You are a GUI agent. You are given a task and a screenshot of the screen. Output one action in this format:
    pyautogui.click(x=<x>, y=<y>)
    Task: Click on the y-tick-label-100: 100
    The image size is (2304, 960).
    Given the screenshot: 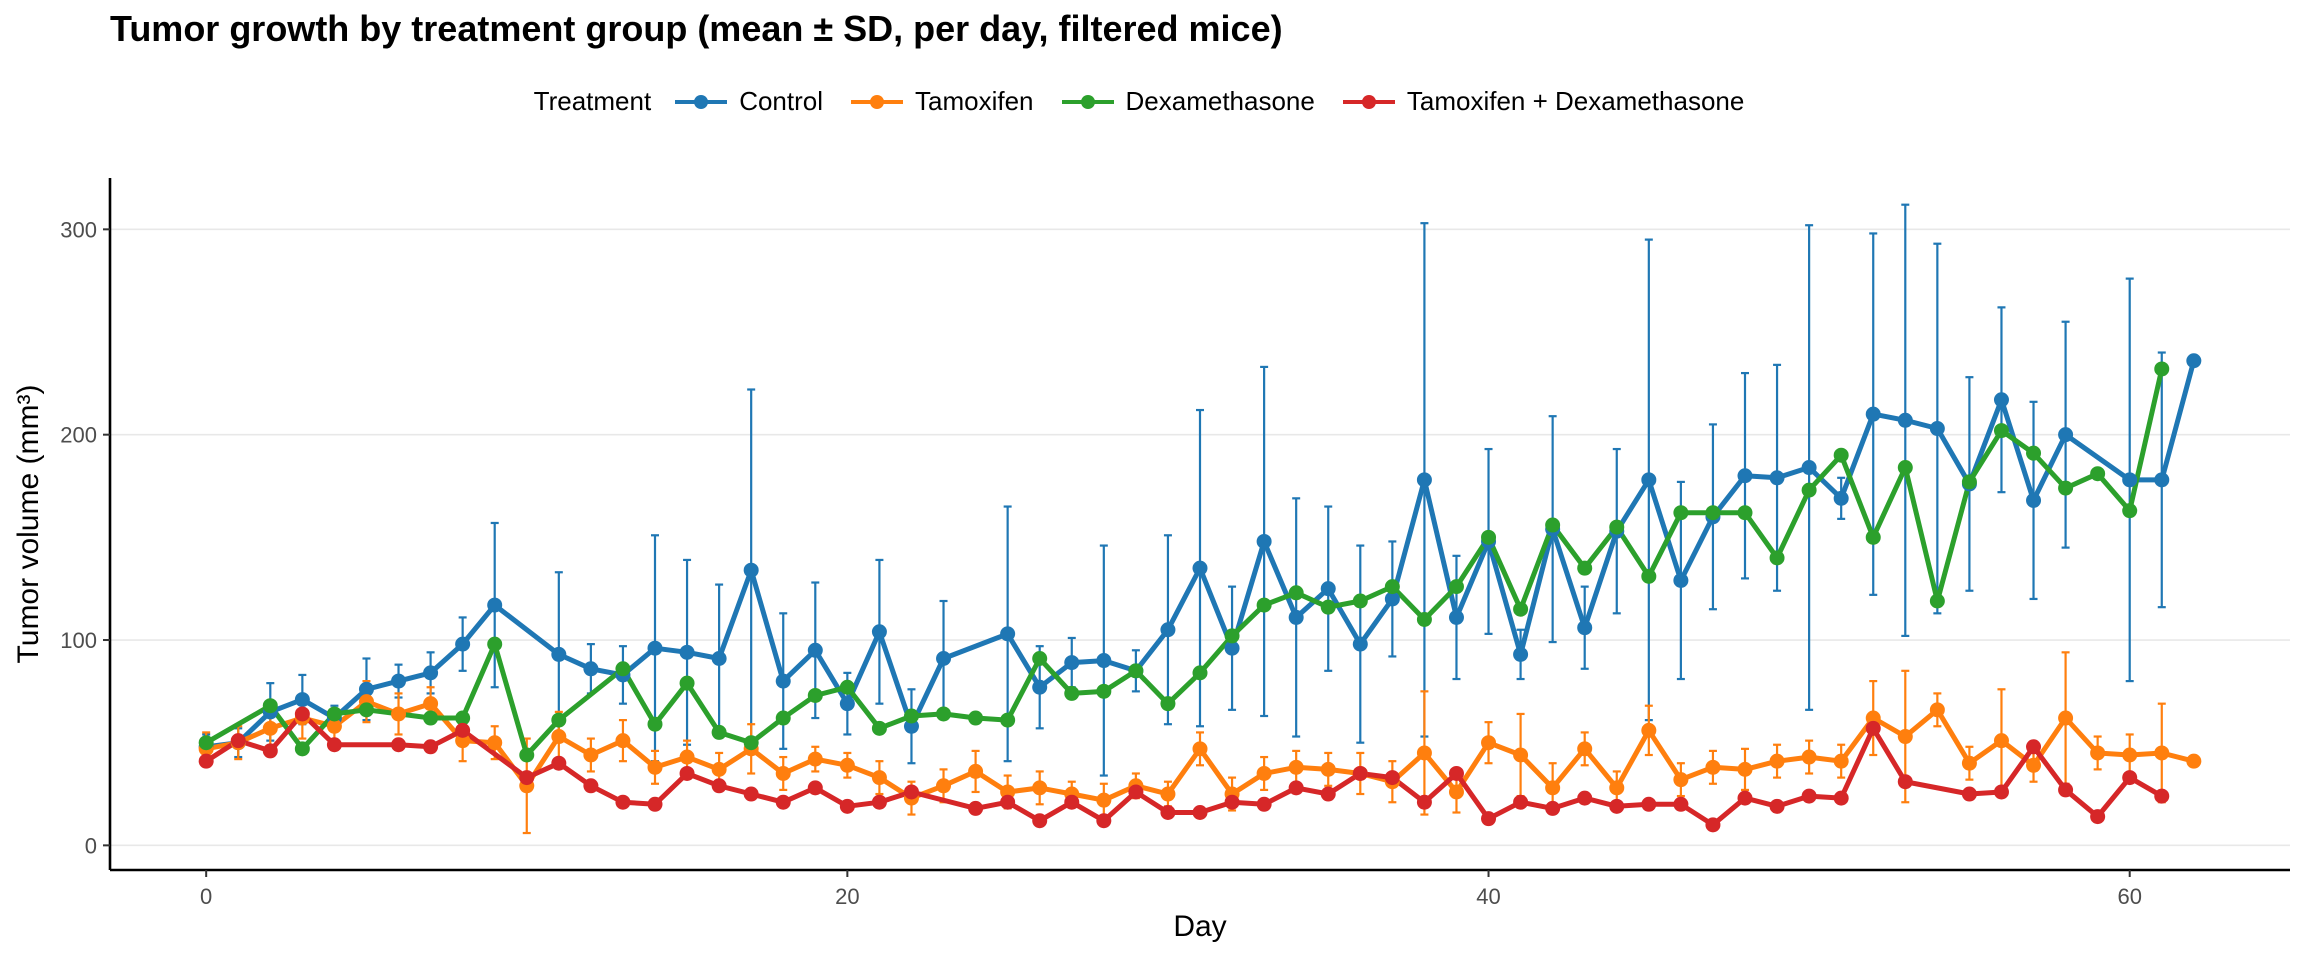 What is the action you would take?
    pyautogui.click(x=78, y=640)
    